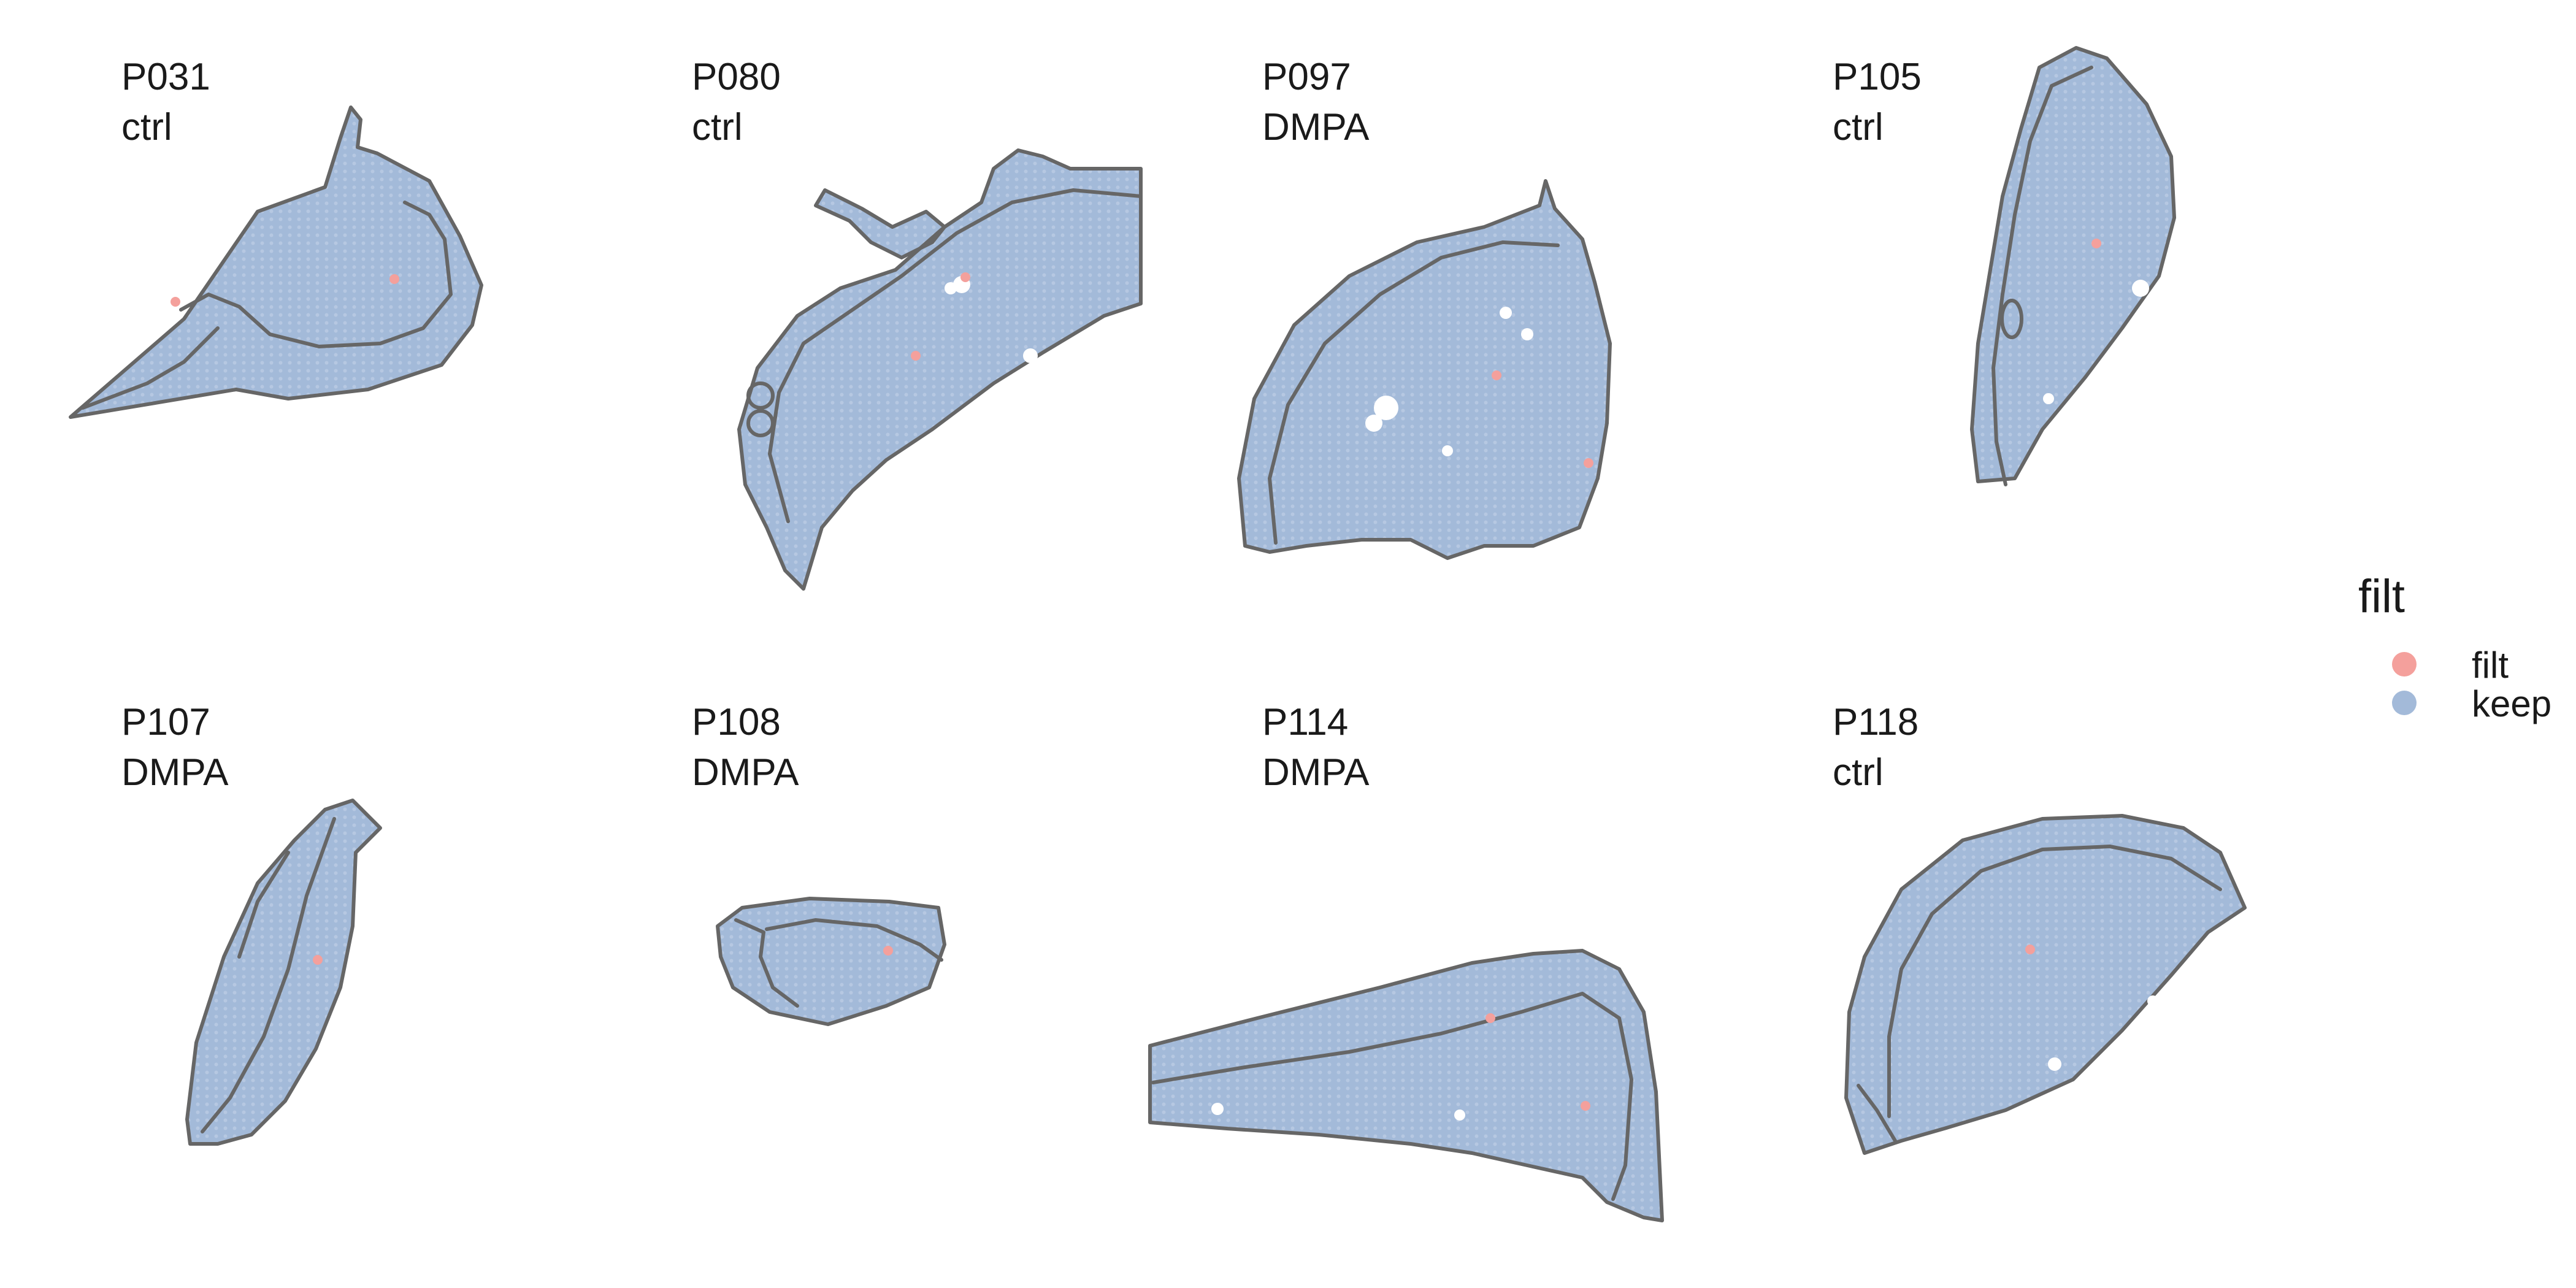  I want to click on panel-p118: P118 ctrl, so click(2040, 928).